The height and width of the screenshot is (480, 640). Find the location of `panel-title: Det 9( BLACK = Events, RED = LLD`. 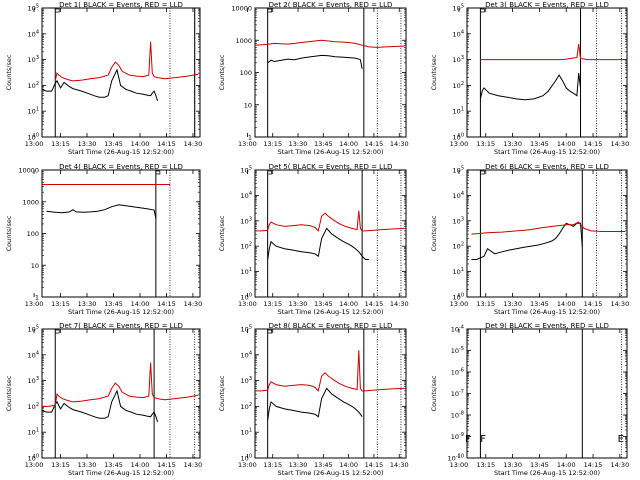

panel-title: Det 9( BLACK = Events, RED = LLD is located at coordinates (547, 326).